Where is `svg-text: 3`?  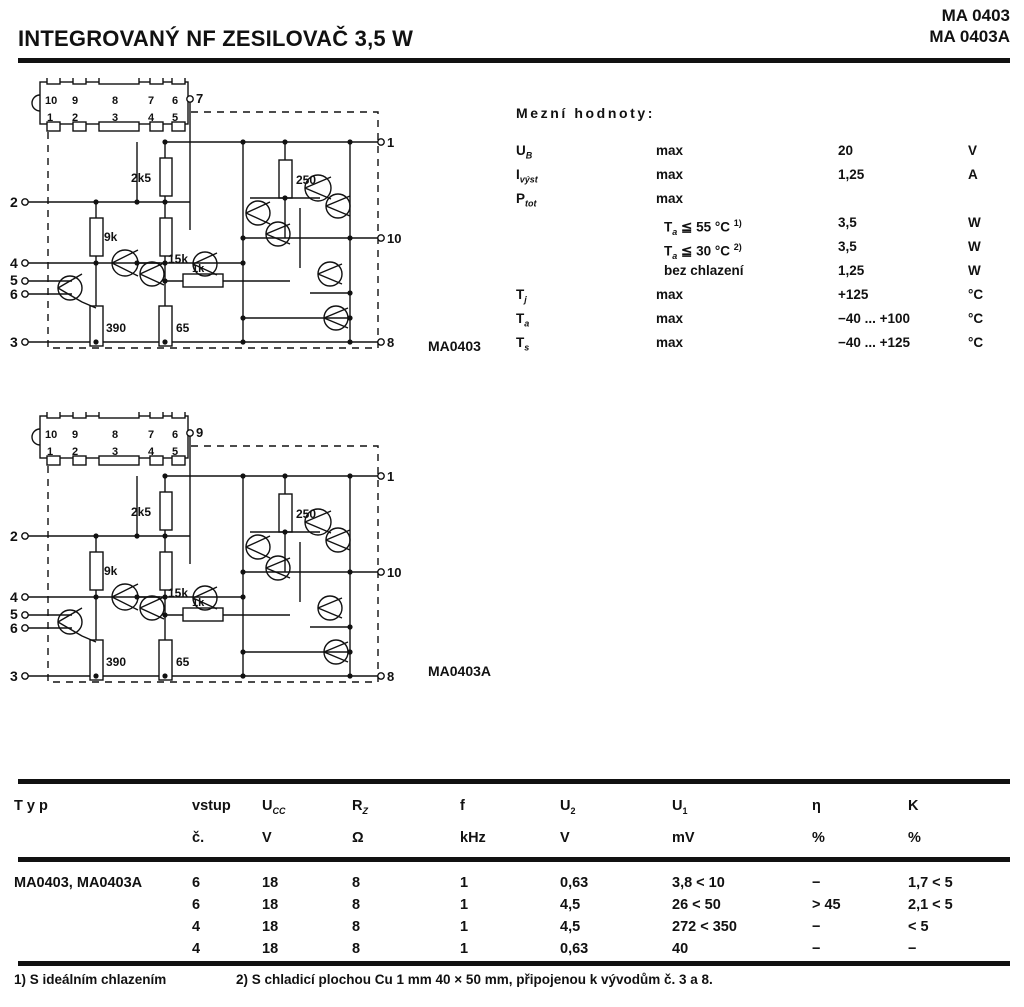
svg-text: 3 is located at coordinates (14, 676).